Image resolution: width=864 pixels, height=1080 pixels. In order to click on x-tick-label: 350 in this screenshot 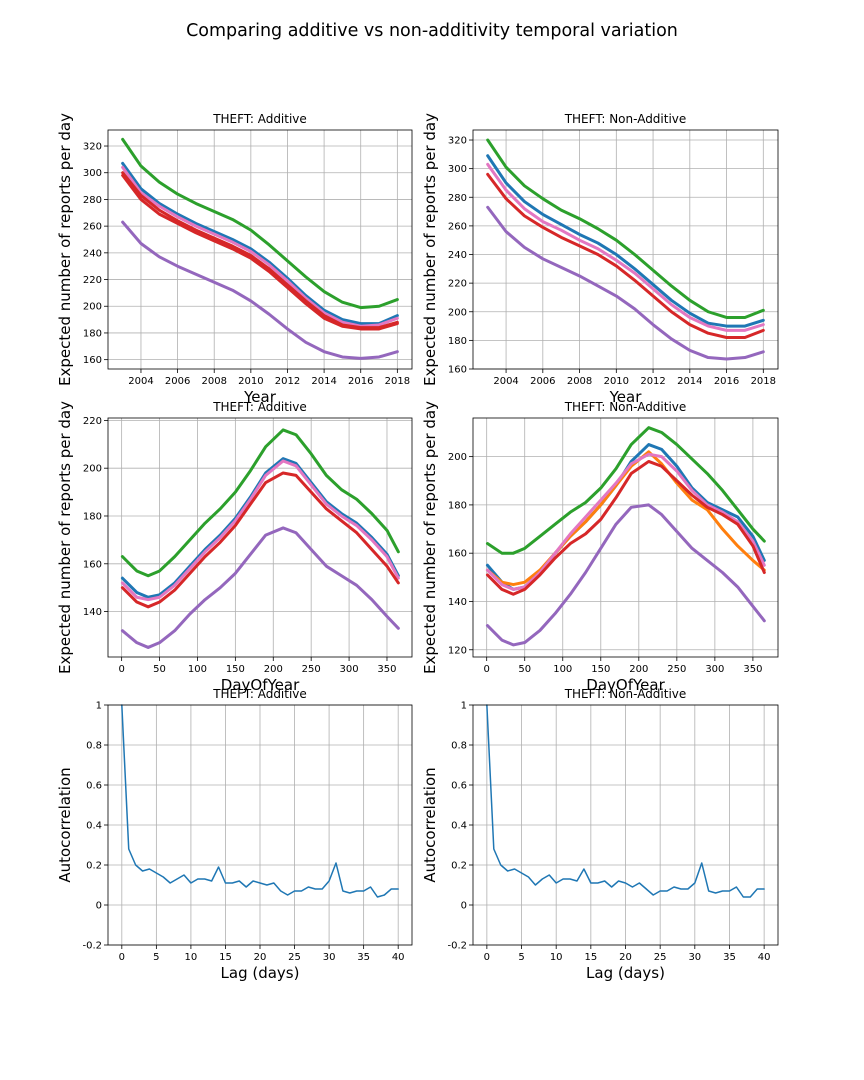, I will do `click(752, 669)`.